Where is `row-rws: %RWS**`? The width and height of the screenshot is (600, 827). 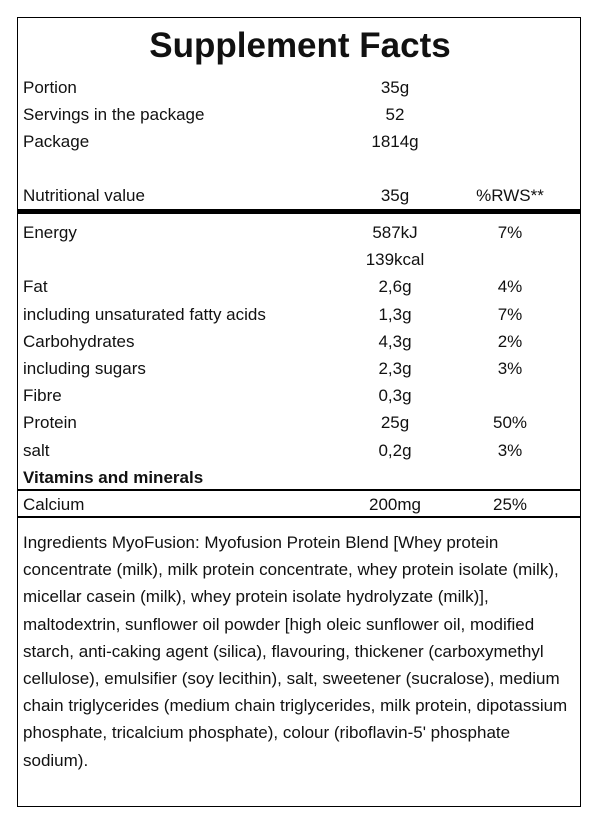 row-rws: %RWS** is located at coordinates (510, 195).